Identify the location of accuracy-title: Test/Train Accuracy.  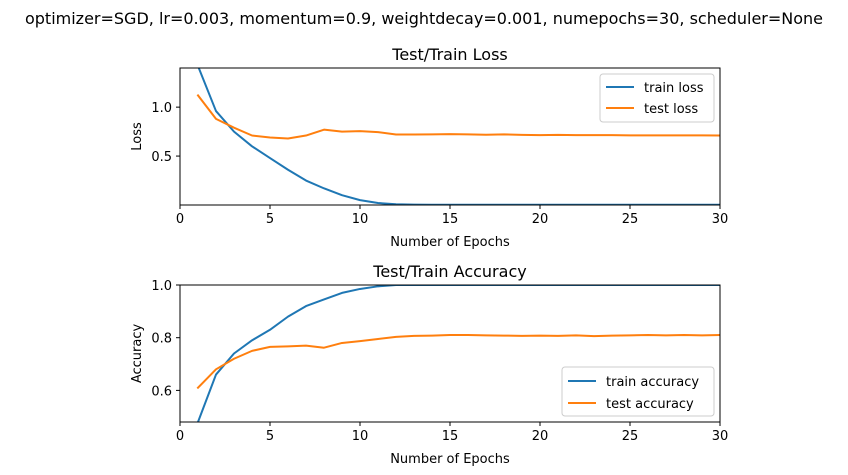
(449, 271).